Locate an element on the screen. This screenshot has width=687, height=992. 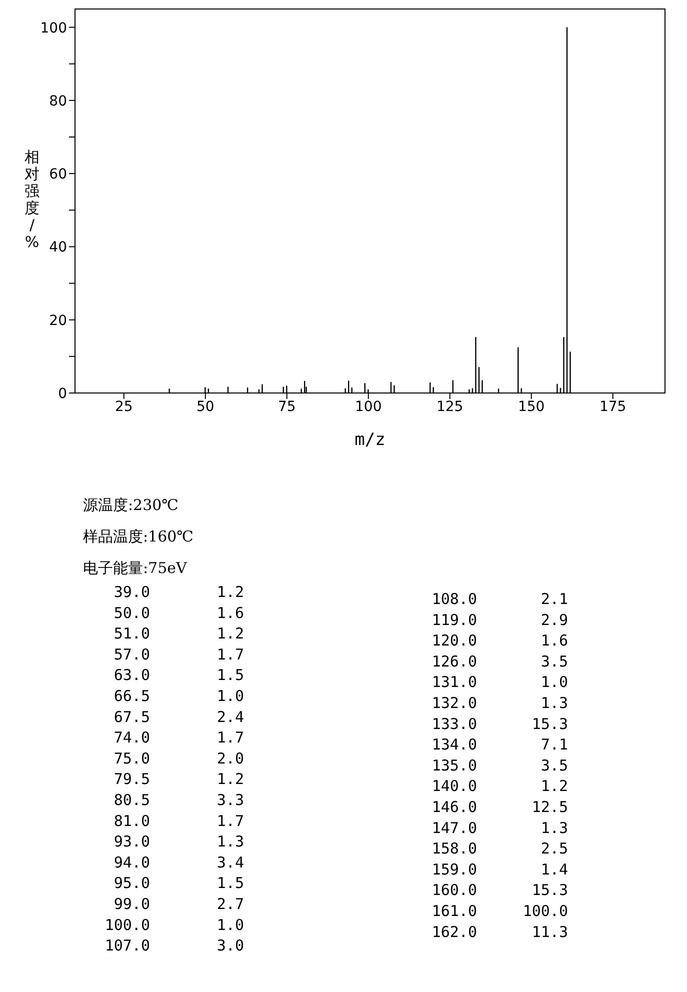
category-label: 119.0 is located at coordinates (454, 619).